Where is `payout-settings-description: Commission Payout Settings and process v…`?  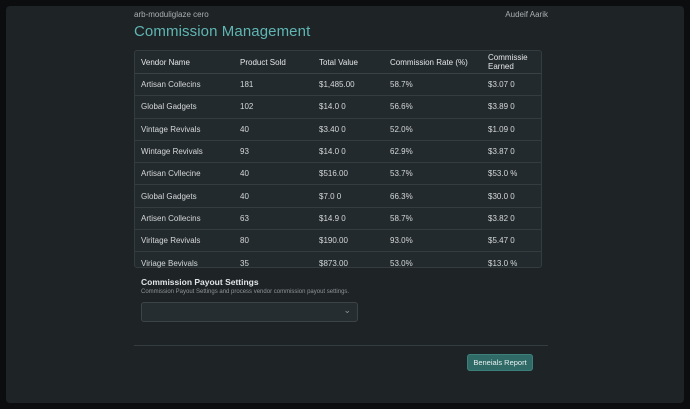 payout-settings-description: Commission Payout Settings and process v… is located at coordinates (245, 292).